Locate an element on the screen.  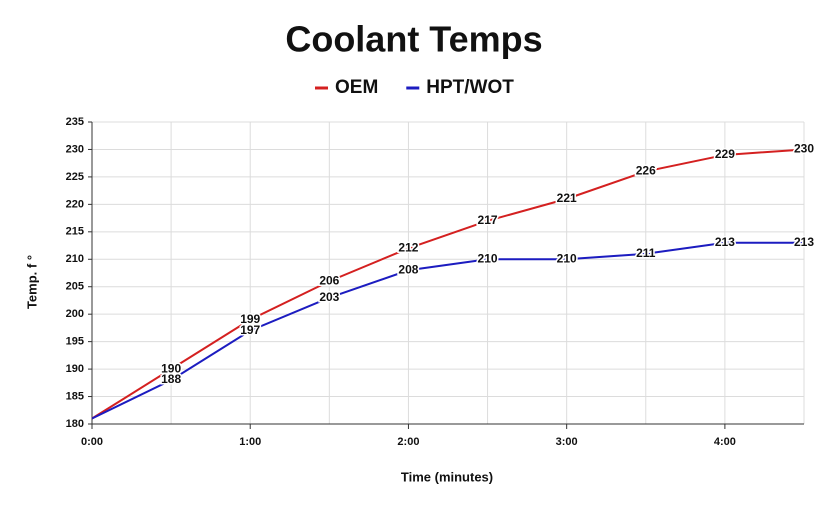
y-tick-label: 195 is located at coordinates (75, 342).